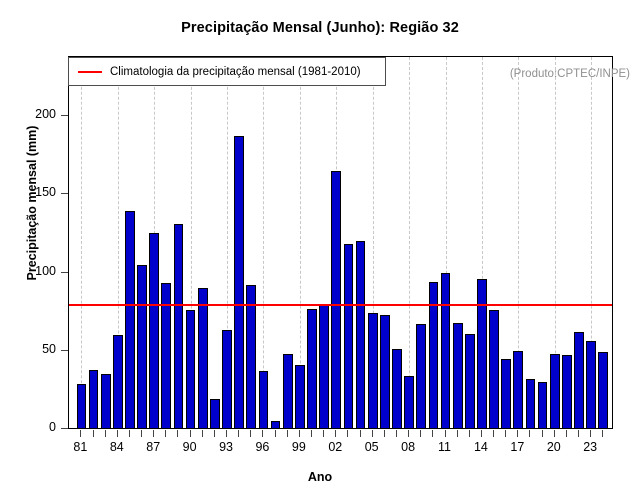 This screenshot has width=640, height=500. I want to click on x-tick-label: 20, so click(553, 447).